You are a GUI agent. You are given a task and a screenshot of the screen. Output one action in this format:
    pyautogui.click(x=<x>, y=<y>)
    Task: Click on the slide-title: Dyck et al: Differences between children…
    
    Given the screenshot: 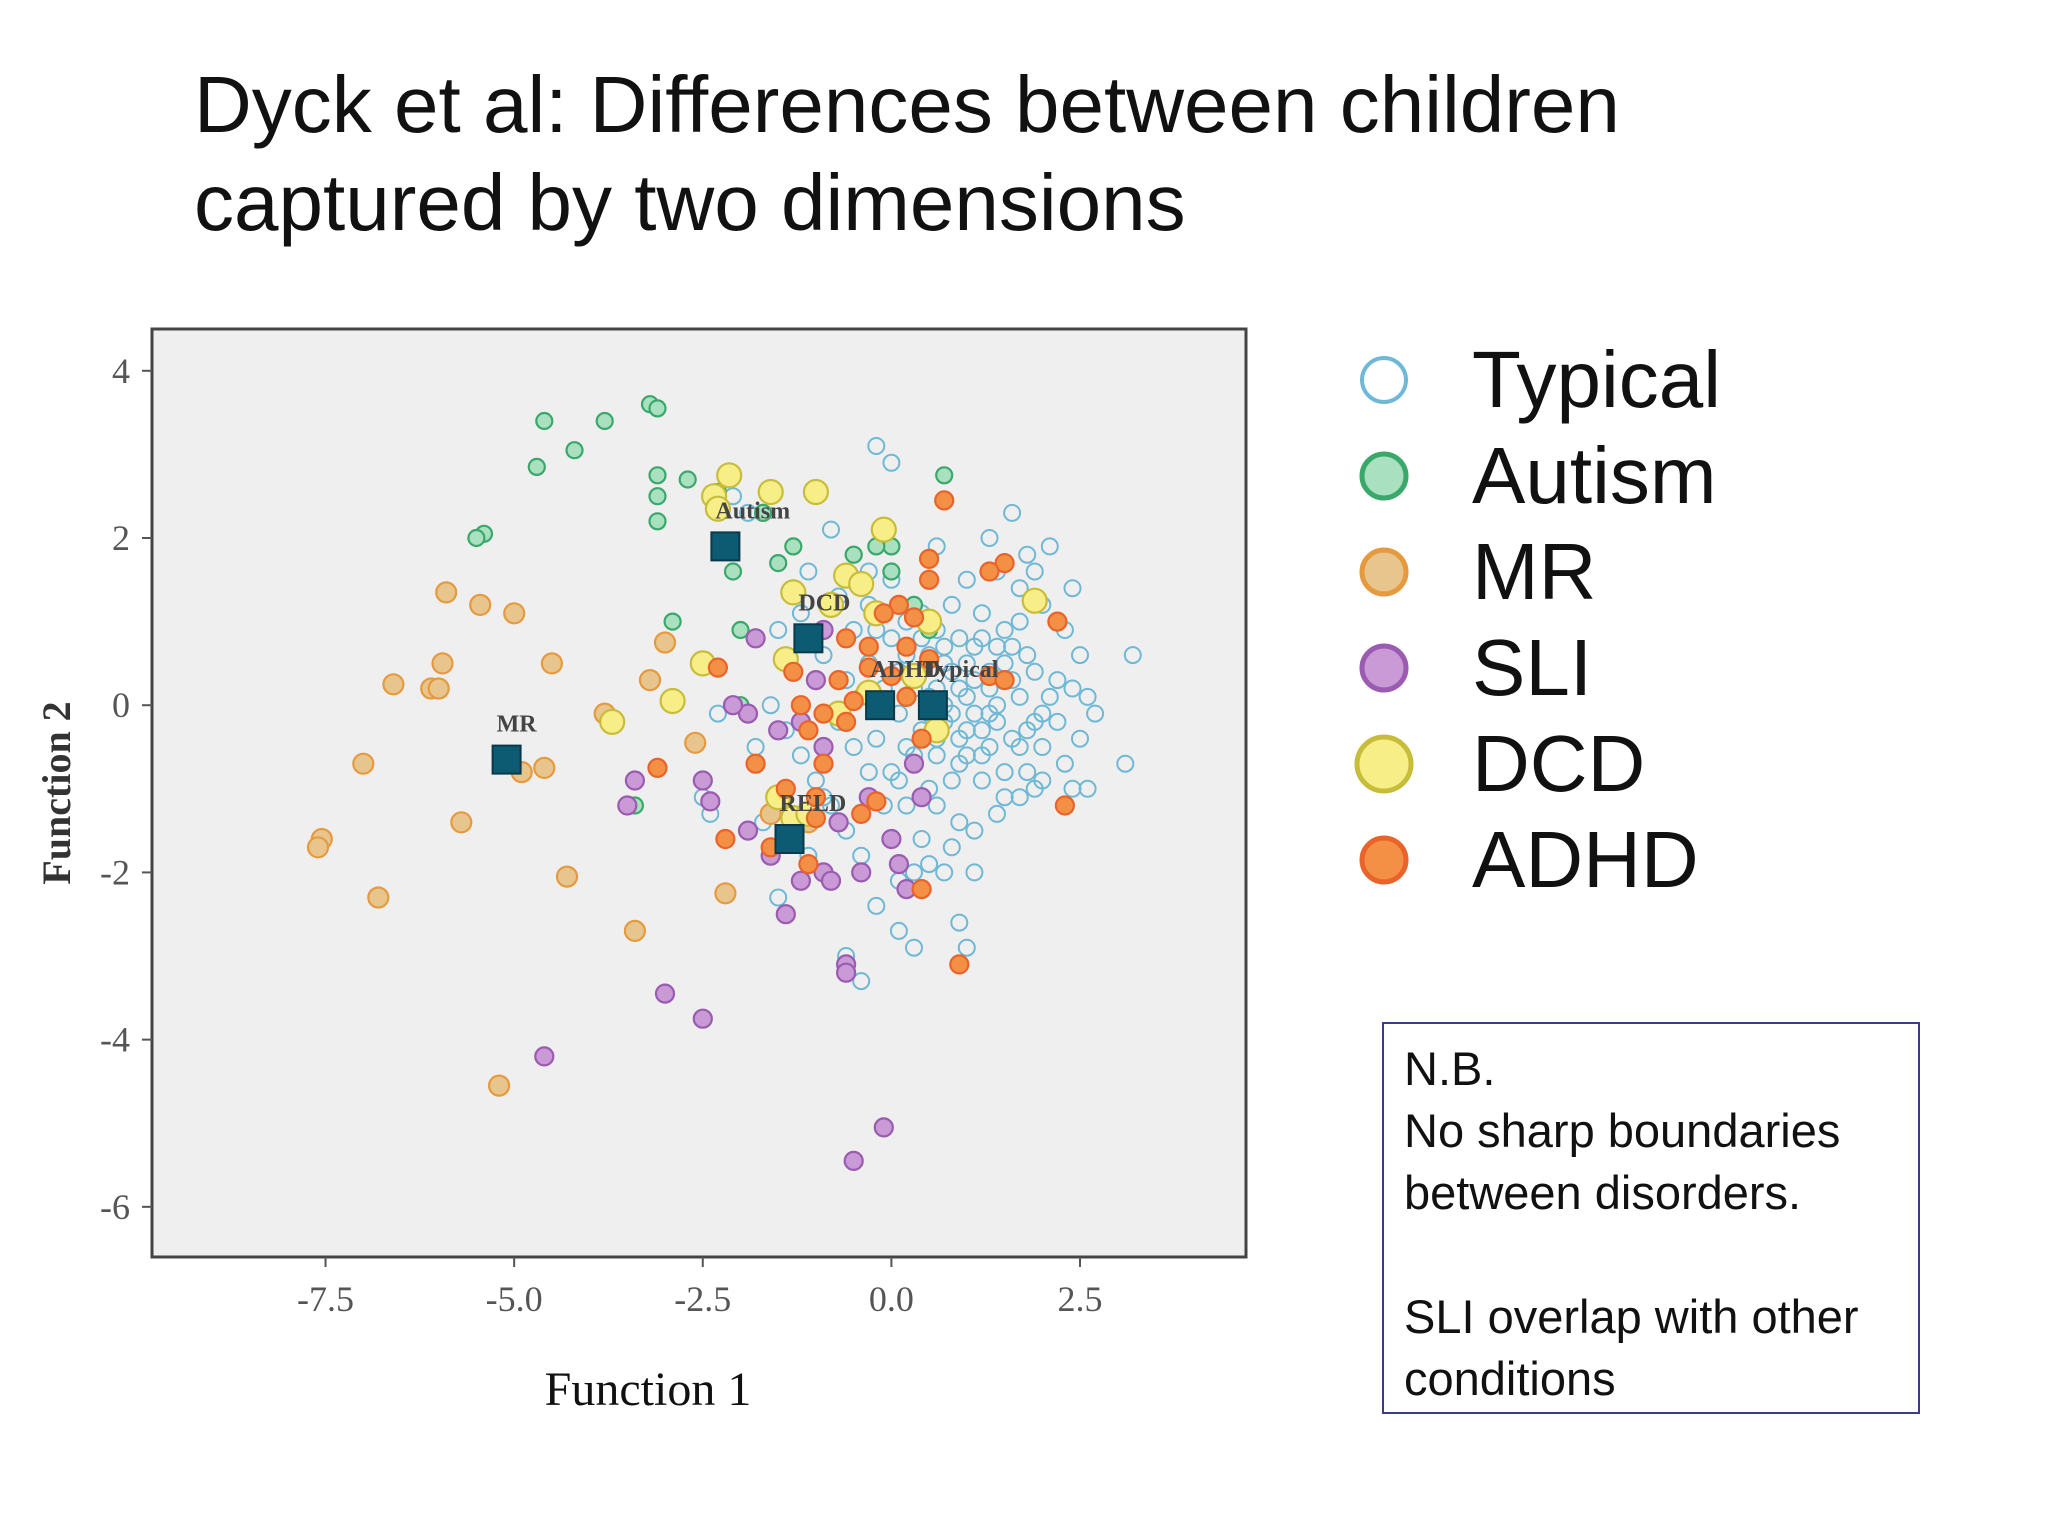 What is the action you would take?
    pyautogui.click(x=974, y=154)
    